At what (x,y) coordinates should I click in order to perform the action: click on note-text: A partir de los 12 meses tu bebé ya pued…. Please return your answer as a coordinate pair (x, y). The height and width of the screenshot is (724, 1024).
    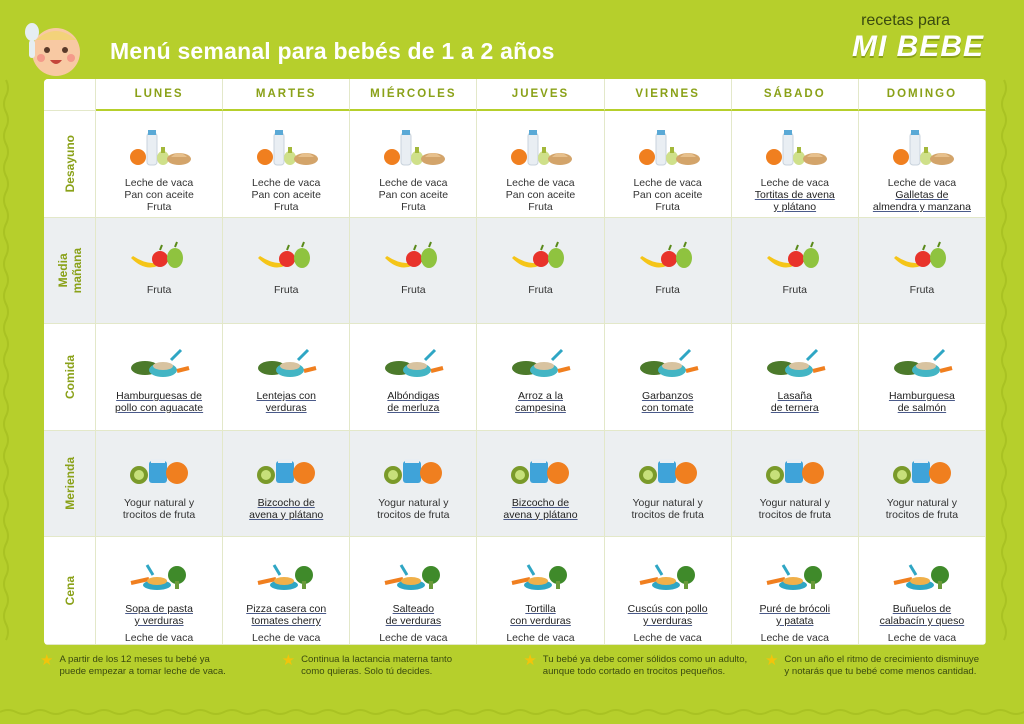
    Looking at the image, I should click on (142, 665).